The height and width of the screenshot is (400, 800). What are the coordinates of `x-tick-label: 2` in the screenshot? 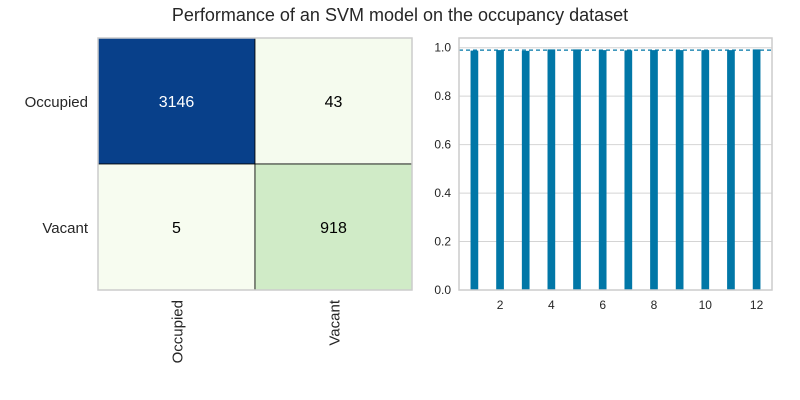 It's located at (500, 305).